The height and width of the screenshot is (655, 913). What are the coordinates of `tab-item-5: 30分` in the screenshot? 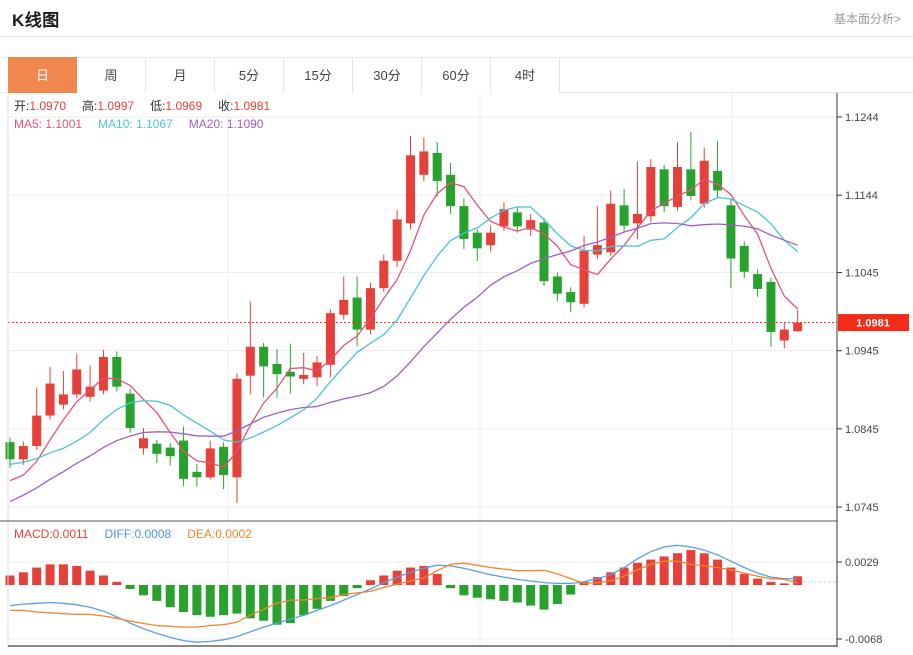 It's located at (387, 75).